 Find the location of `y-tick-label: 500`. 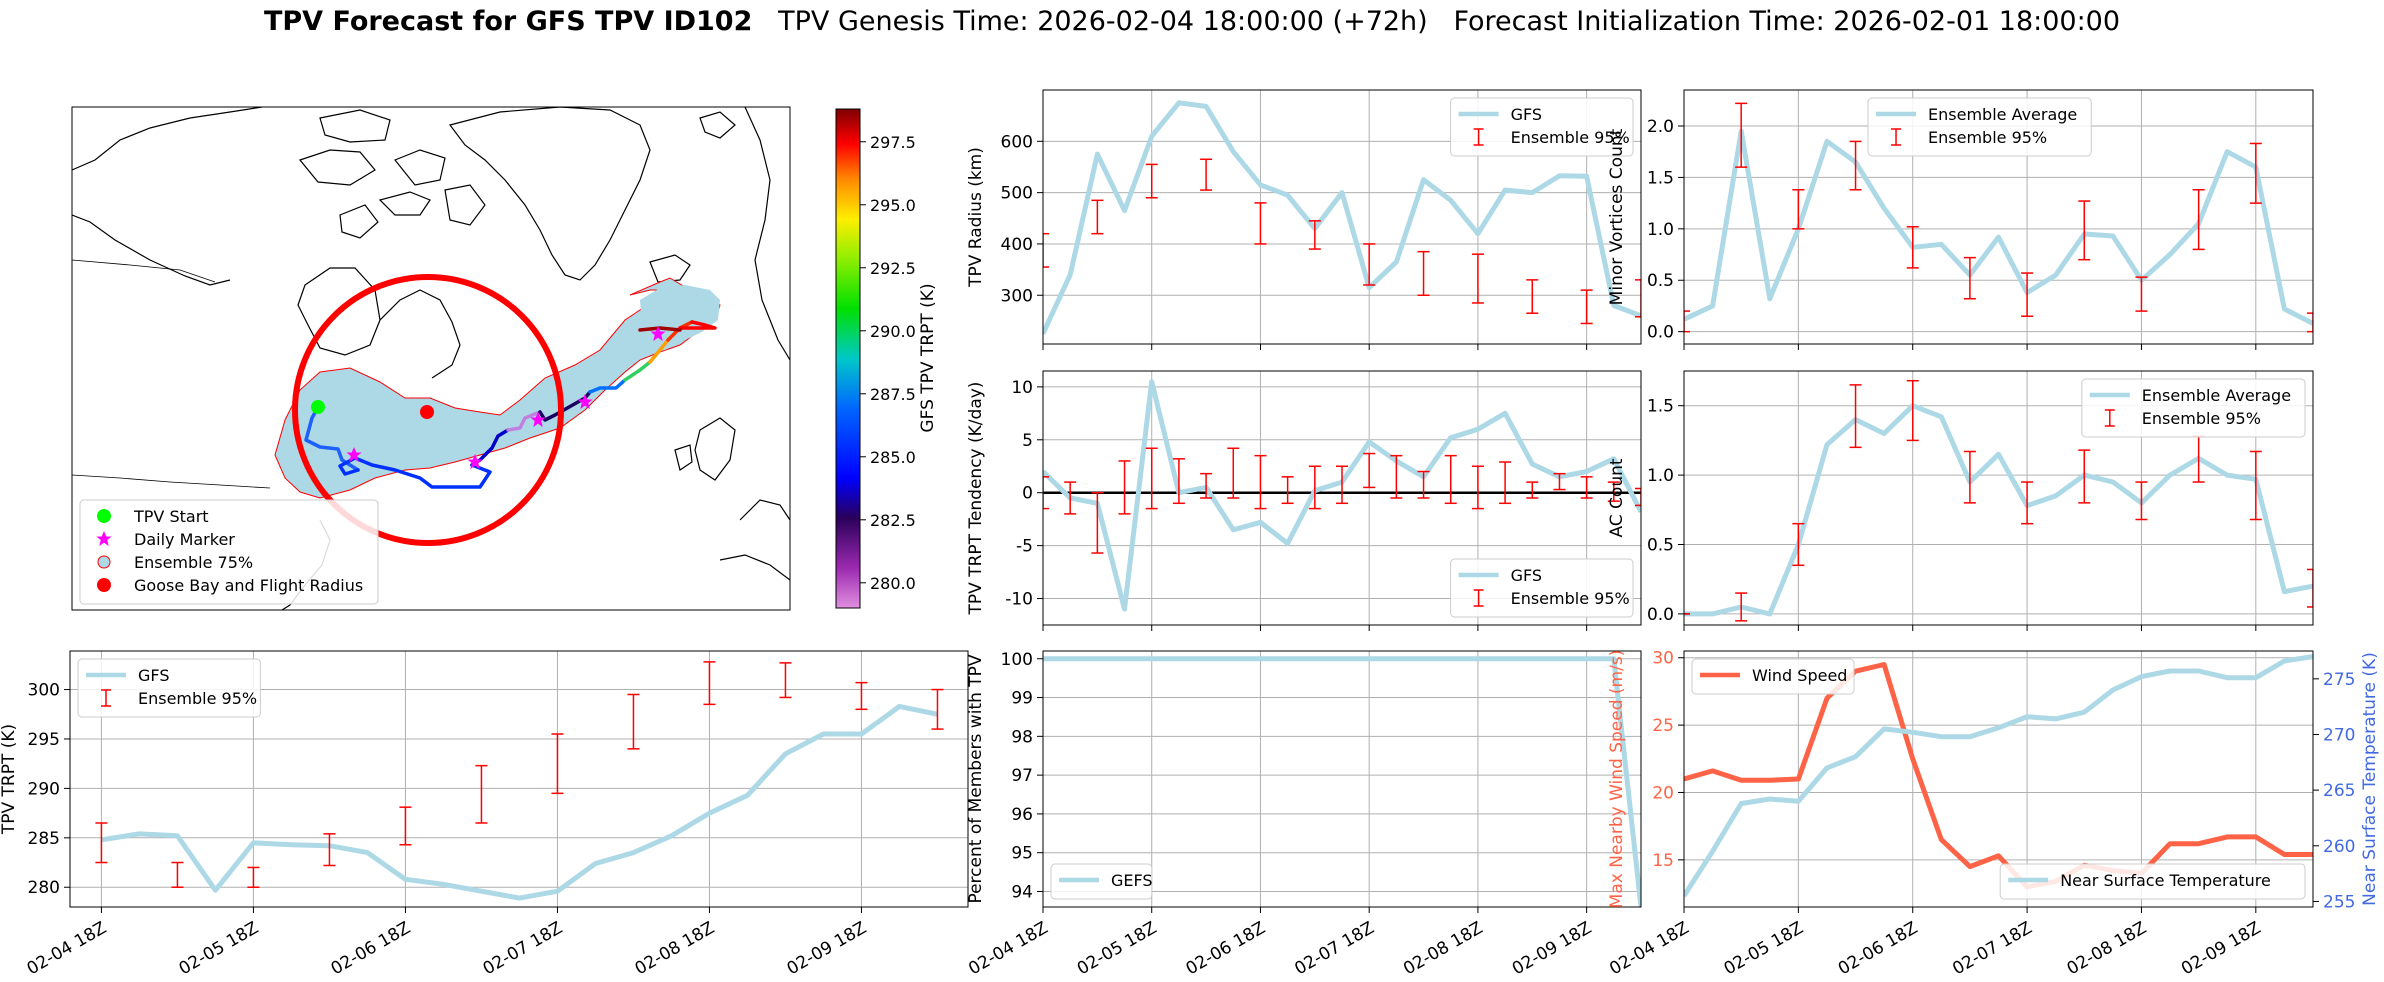

y-tick-label: 500 is located at coordinates (1017, 194).